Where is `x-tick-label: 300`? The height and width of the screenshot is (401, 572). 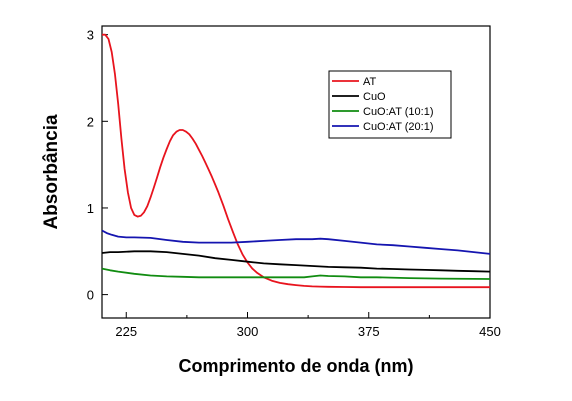
x-tick-label: 300 is located at coordinates (248, 331).